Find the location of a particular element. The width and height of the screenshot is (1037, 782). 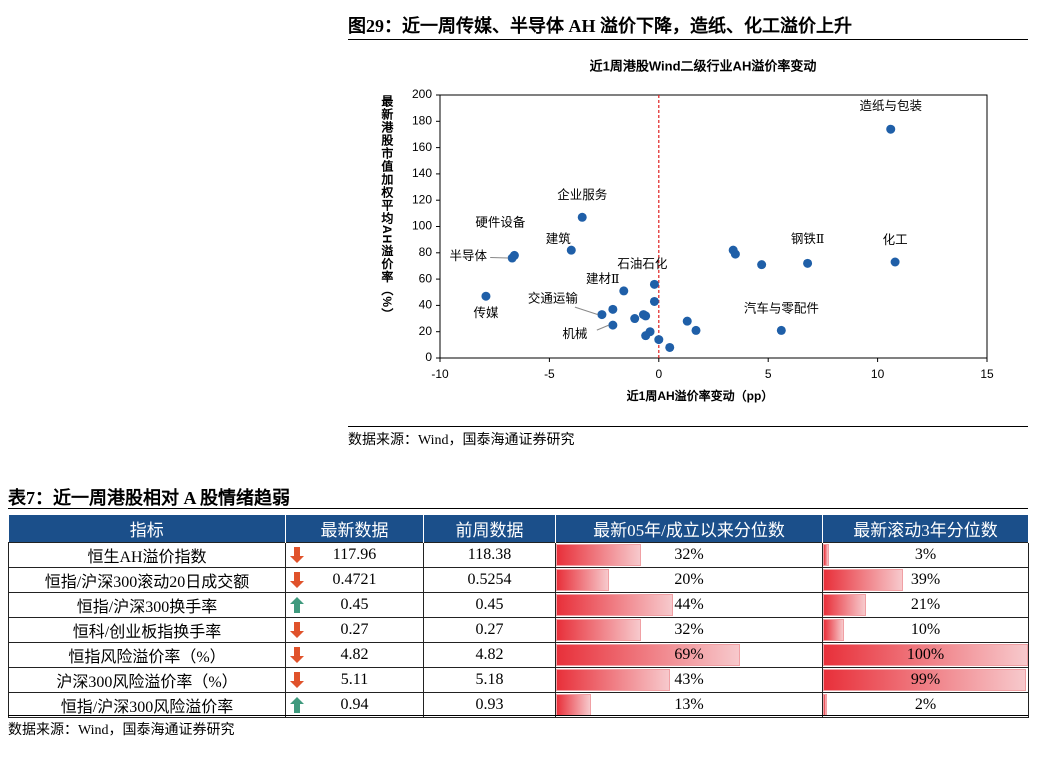

point-label: 传媒 is located at coordinates (486, 312).